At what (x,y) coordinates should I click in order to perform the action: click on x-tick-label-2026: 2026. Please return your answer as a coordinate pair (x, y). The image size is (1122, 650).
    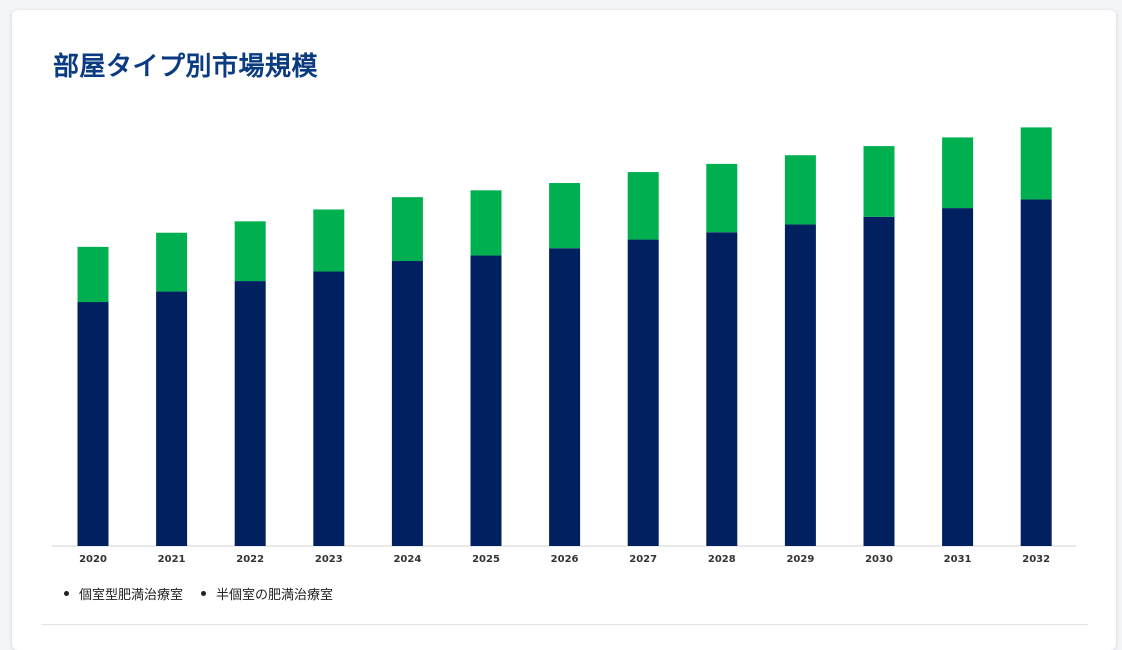
    Looking at the image, I should click on (565, 559).